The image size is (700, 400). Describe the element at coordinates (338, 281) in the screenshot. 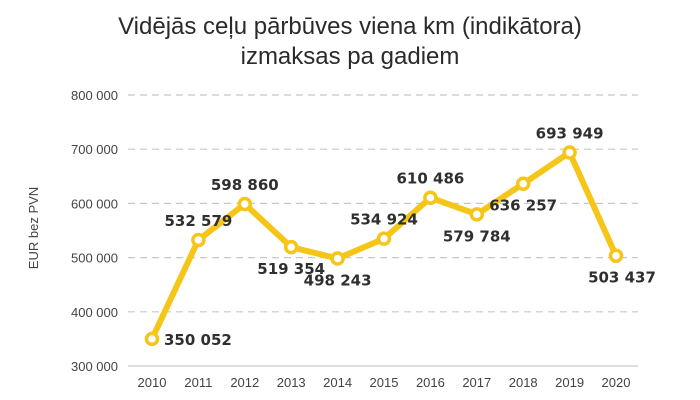

I see `data-label: 498 243` at that location.